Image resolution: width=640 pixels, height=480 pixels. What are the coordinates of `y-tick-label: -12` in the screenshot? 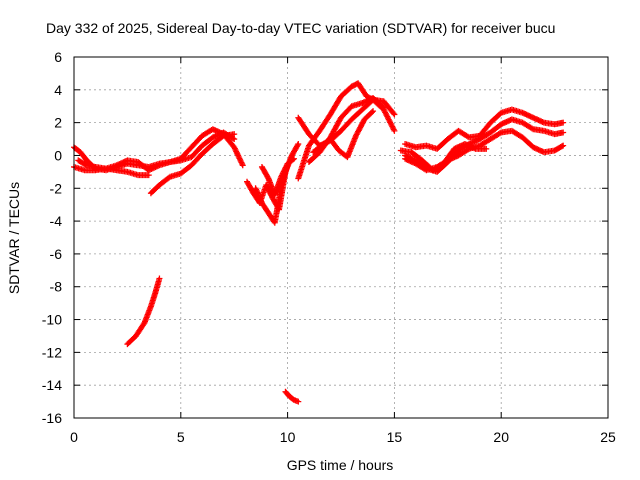 It's located at (52, 352).